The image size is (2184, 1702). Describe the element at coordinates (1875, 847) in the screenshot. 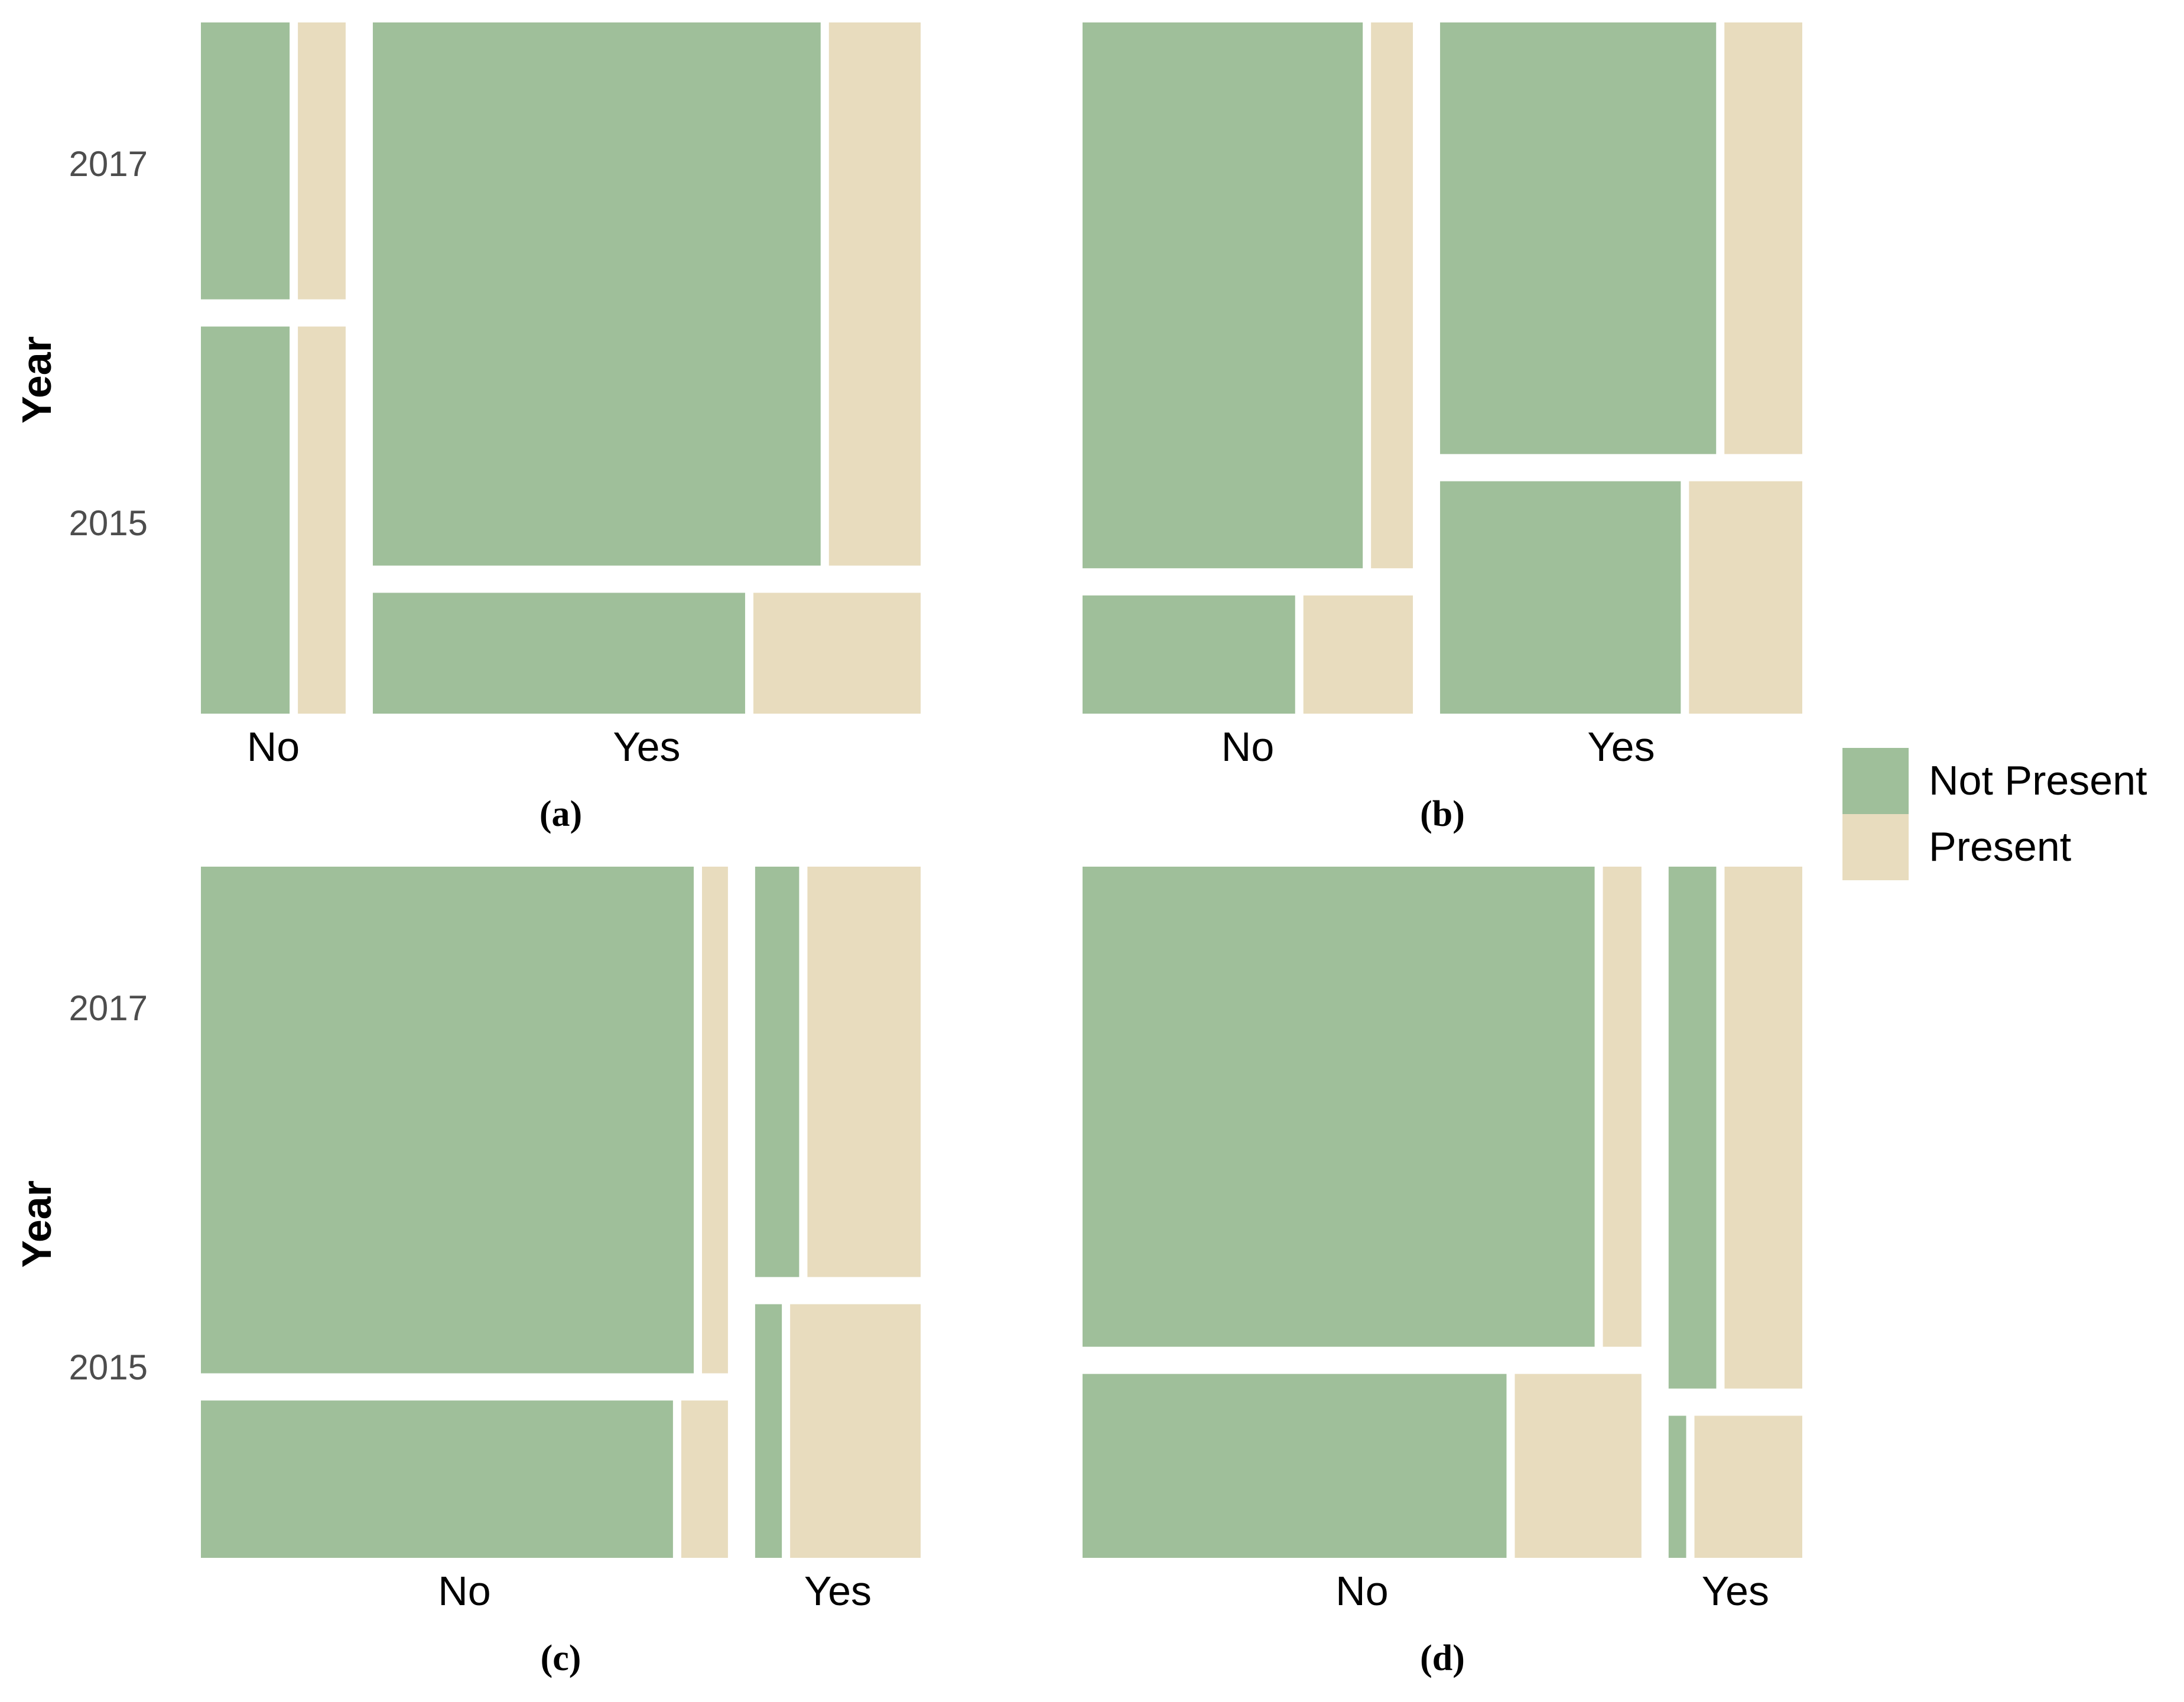

I see `legend-swatch-present` at that location.